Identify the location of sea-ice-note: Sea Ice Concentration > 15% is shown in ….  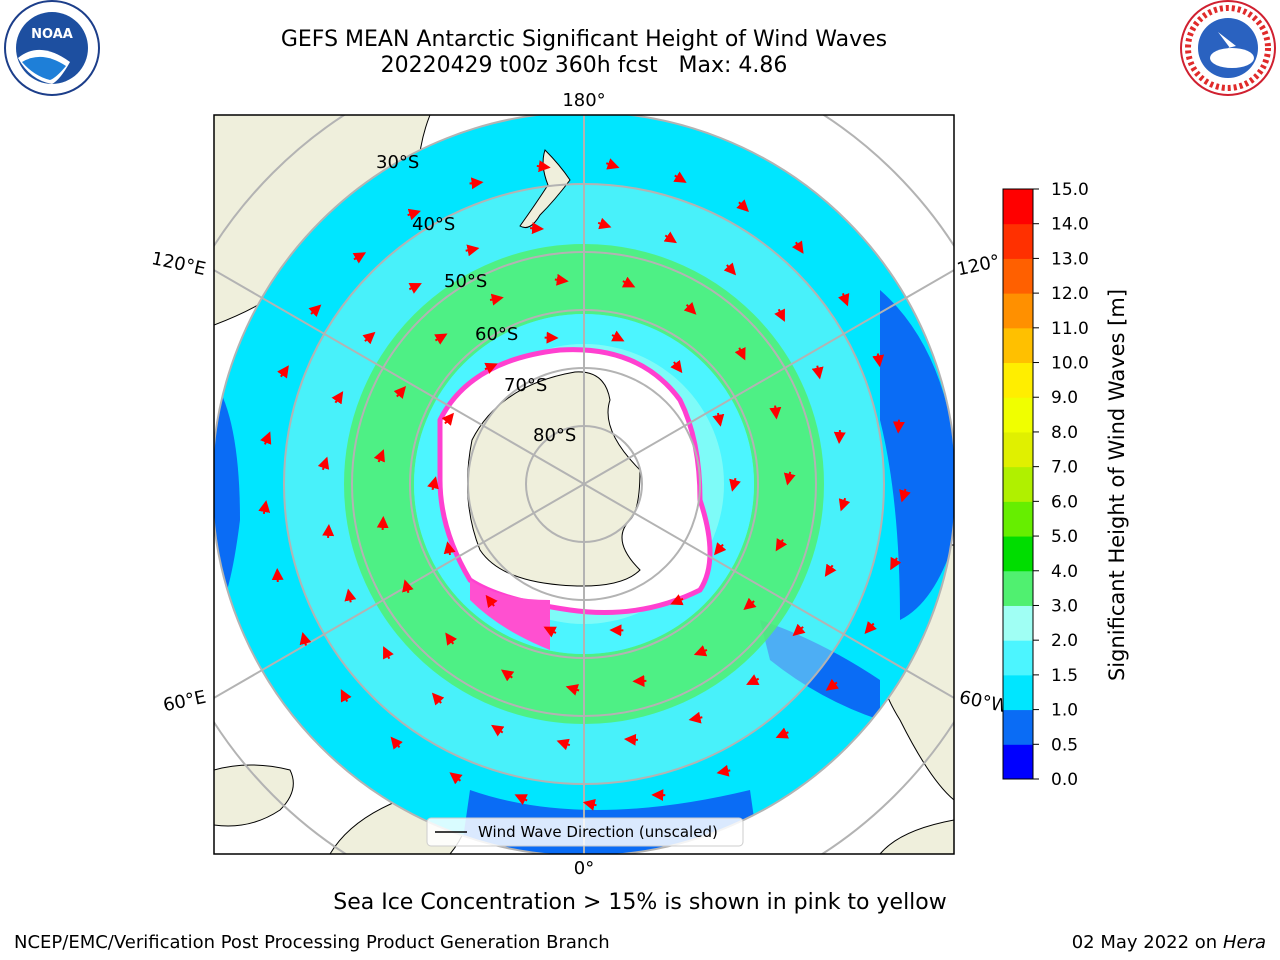
(640, 902).